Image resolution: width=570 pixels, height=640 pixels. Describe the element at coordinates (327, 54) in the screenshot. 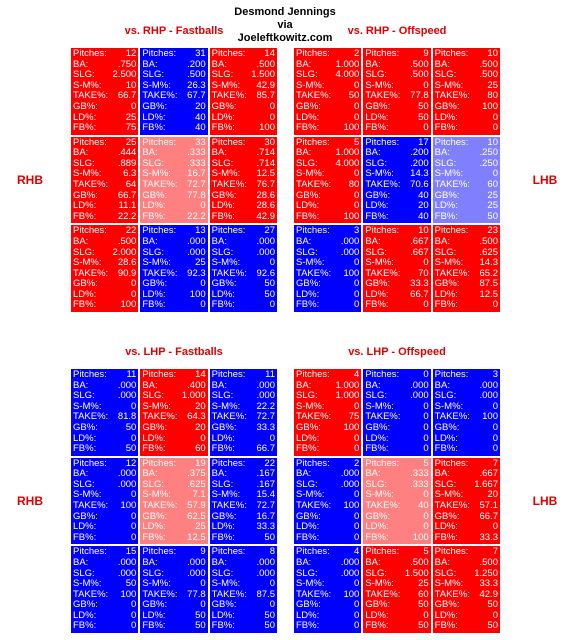

I see `stat-row: Pitches: 2` at that location.